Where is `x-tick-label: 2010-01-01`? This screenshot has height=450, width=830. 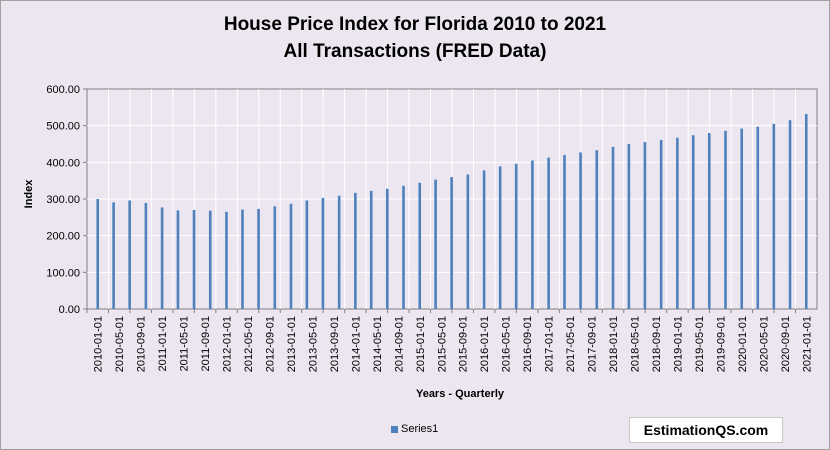
x-tick-label: 2010-01-01 is located at coordinates (99, 344).